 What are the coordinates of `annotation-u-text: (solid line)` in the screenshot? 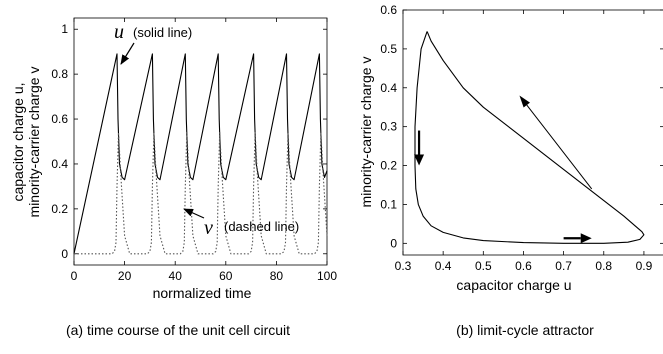 It's located at (162, 32).